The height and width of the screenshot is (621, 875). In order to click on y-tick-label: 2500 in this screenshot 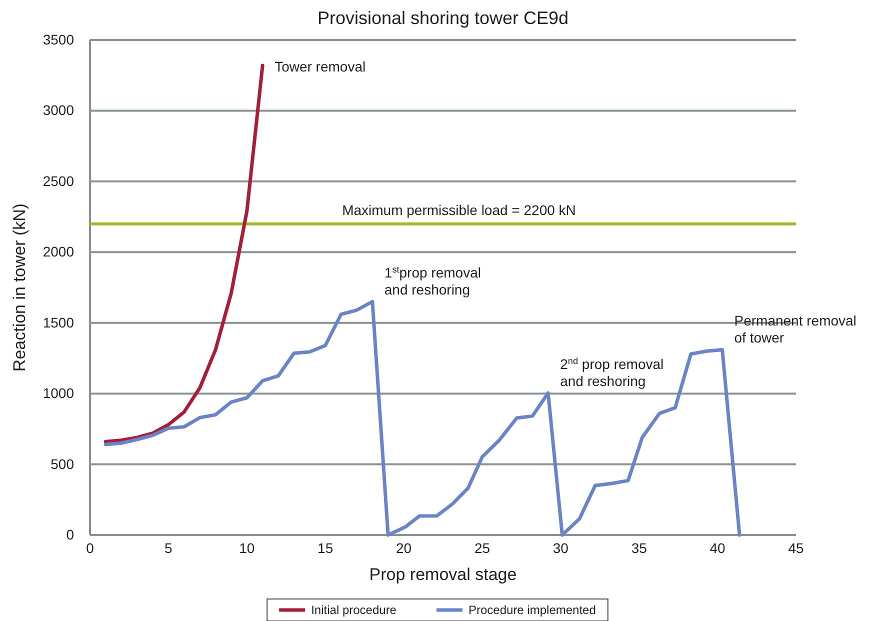, I will do `click(58, 180)`.